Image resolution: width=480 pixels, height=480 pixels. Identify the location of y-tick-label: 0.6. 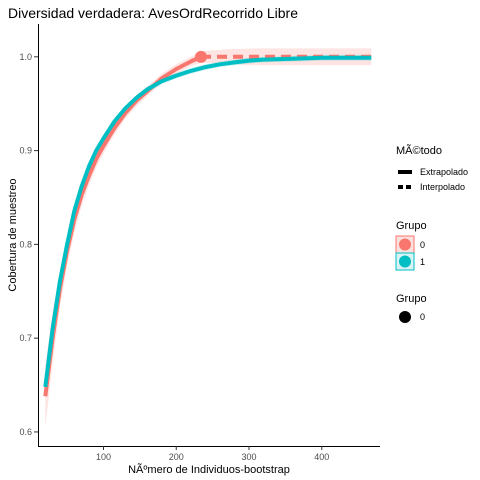
(25, 432).